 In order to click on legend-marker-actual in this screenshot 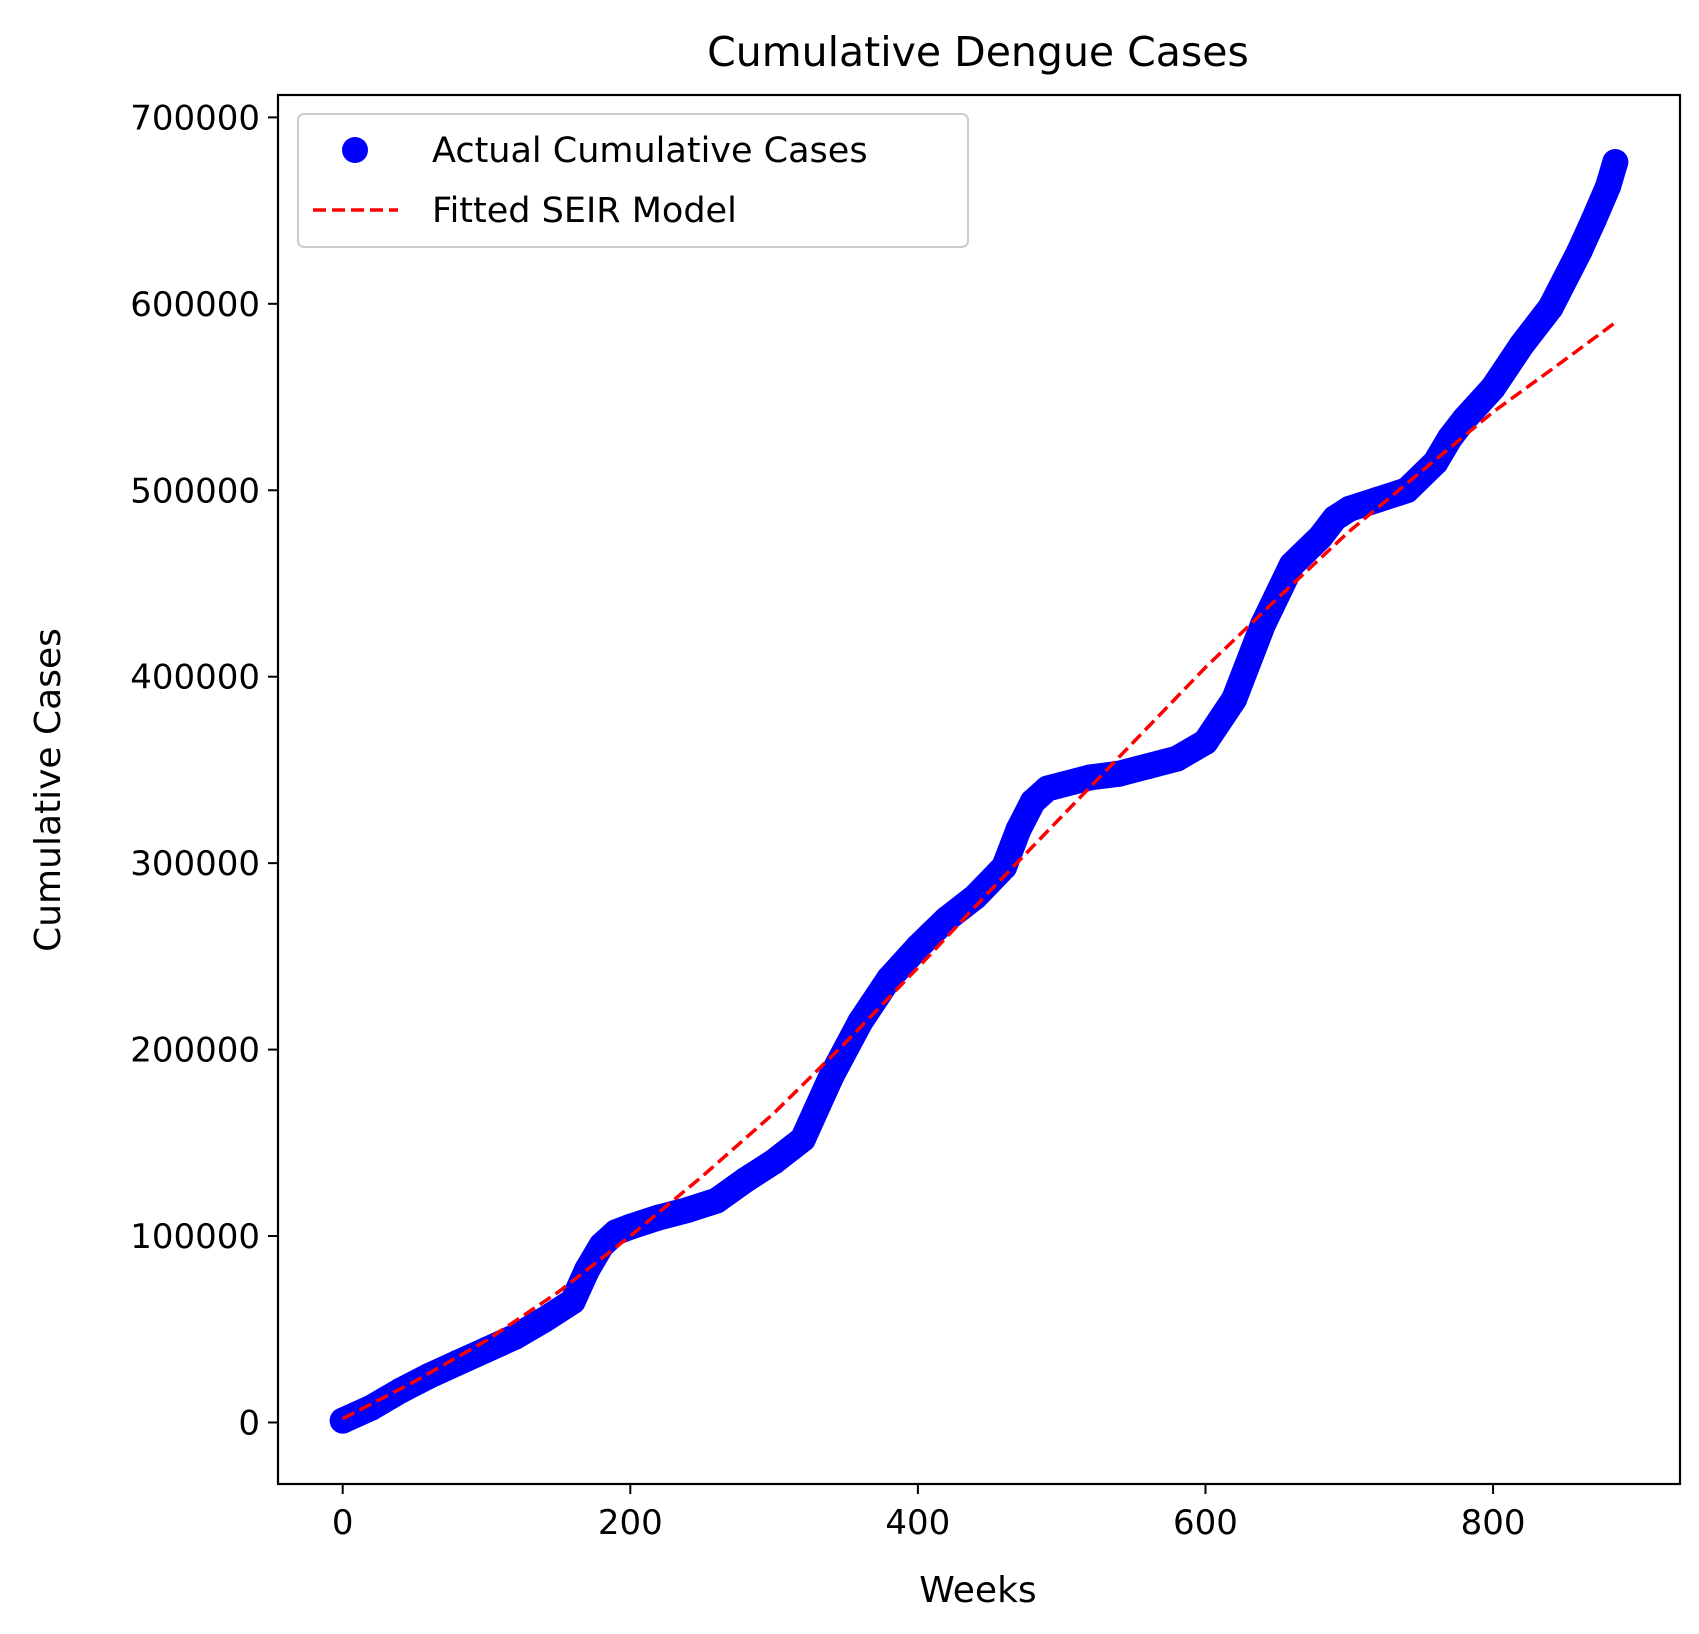, I will do `click(355, 150)`.